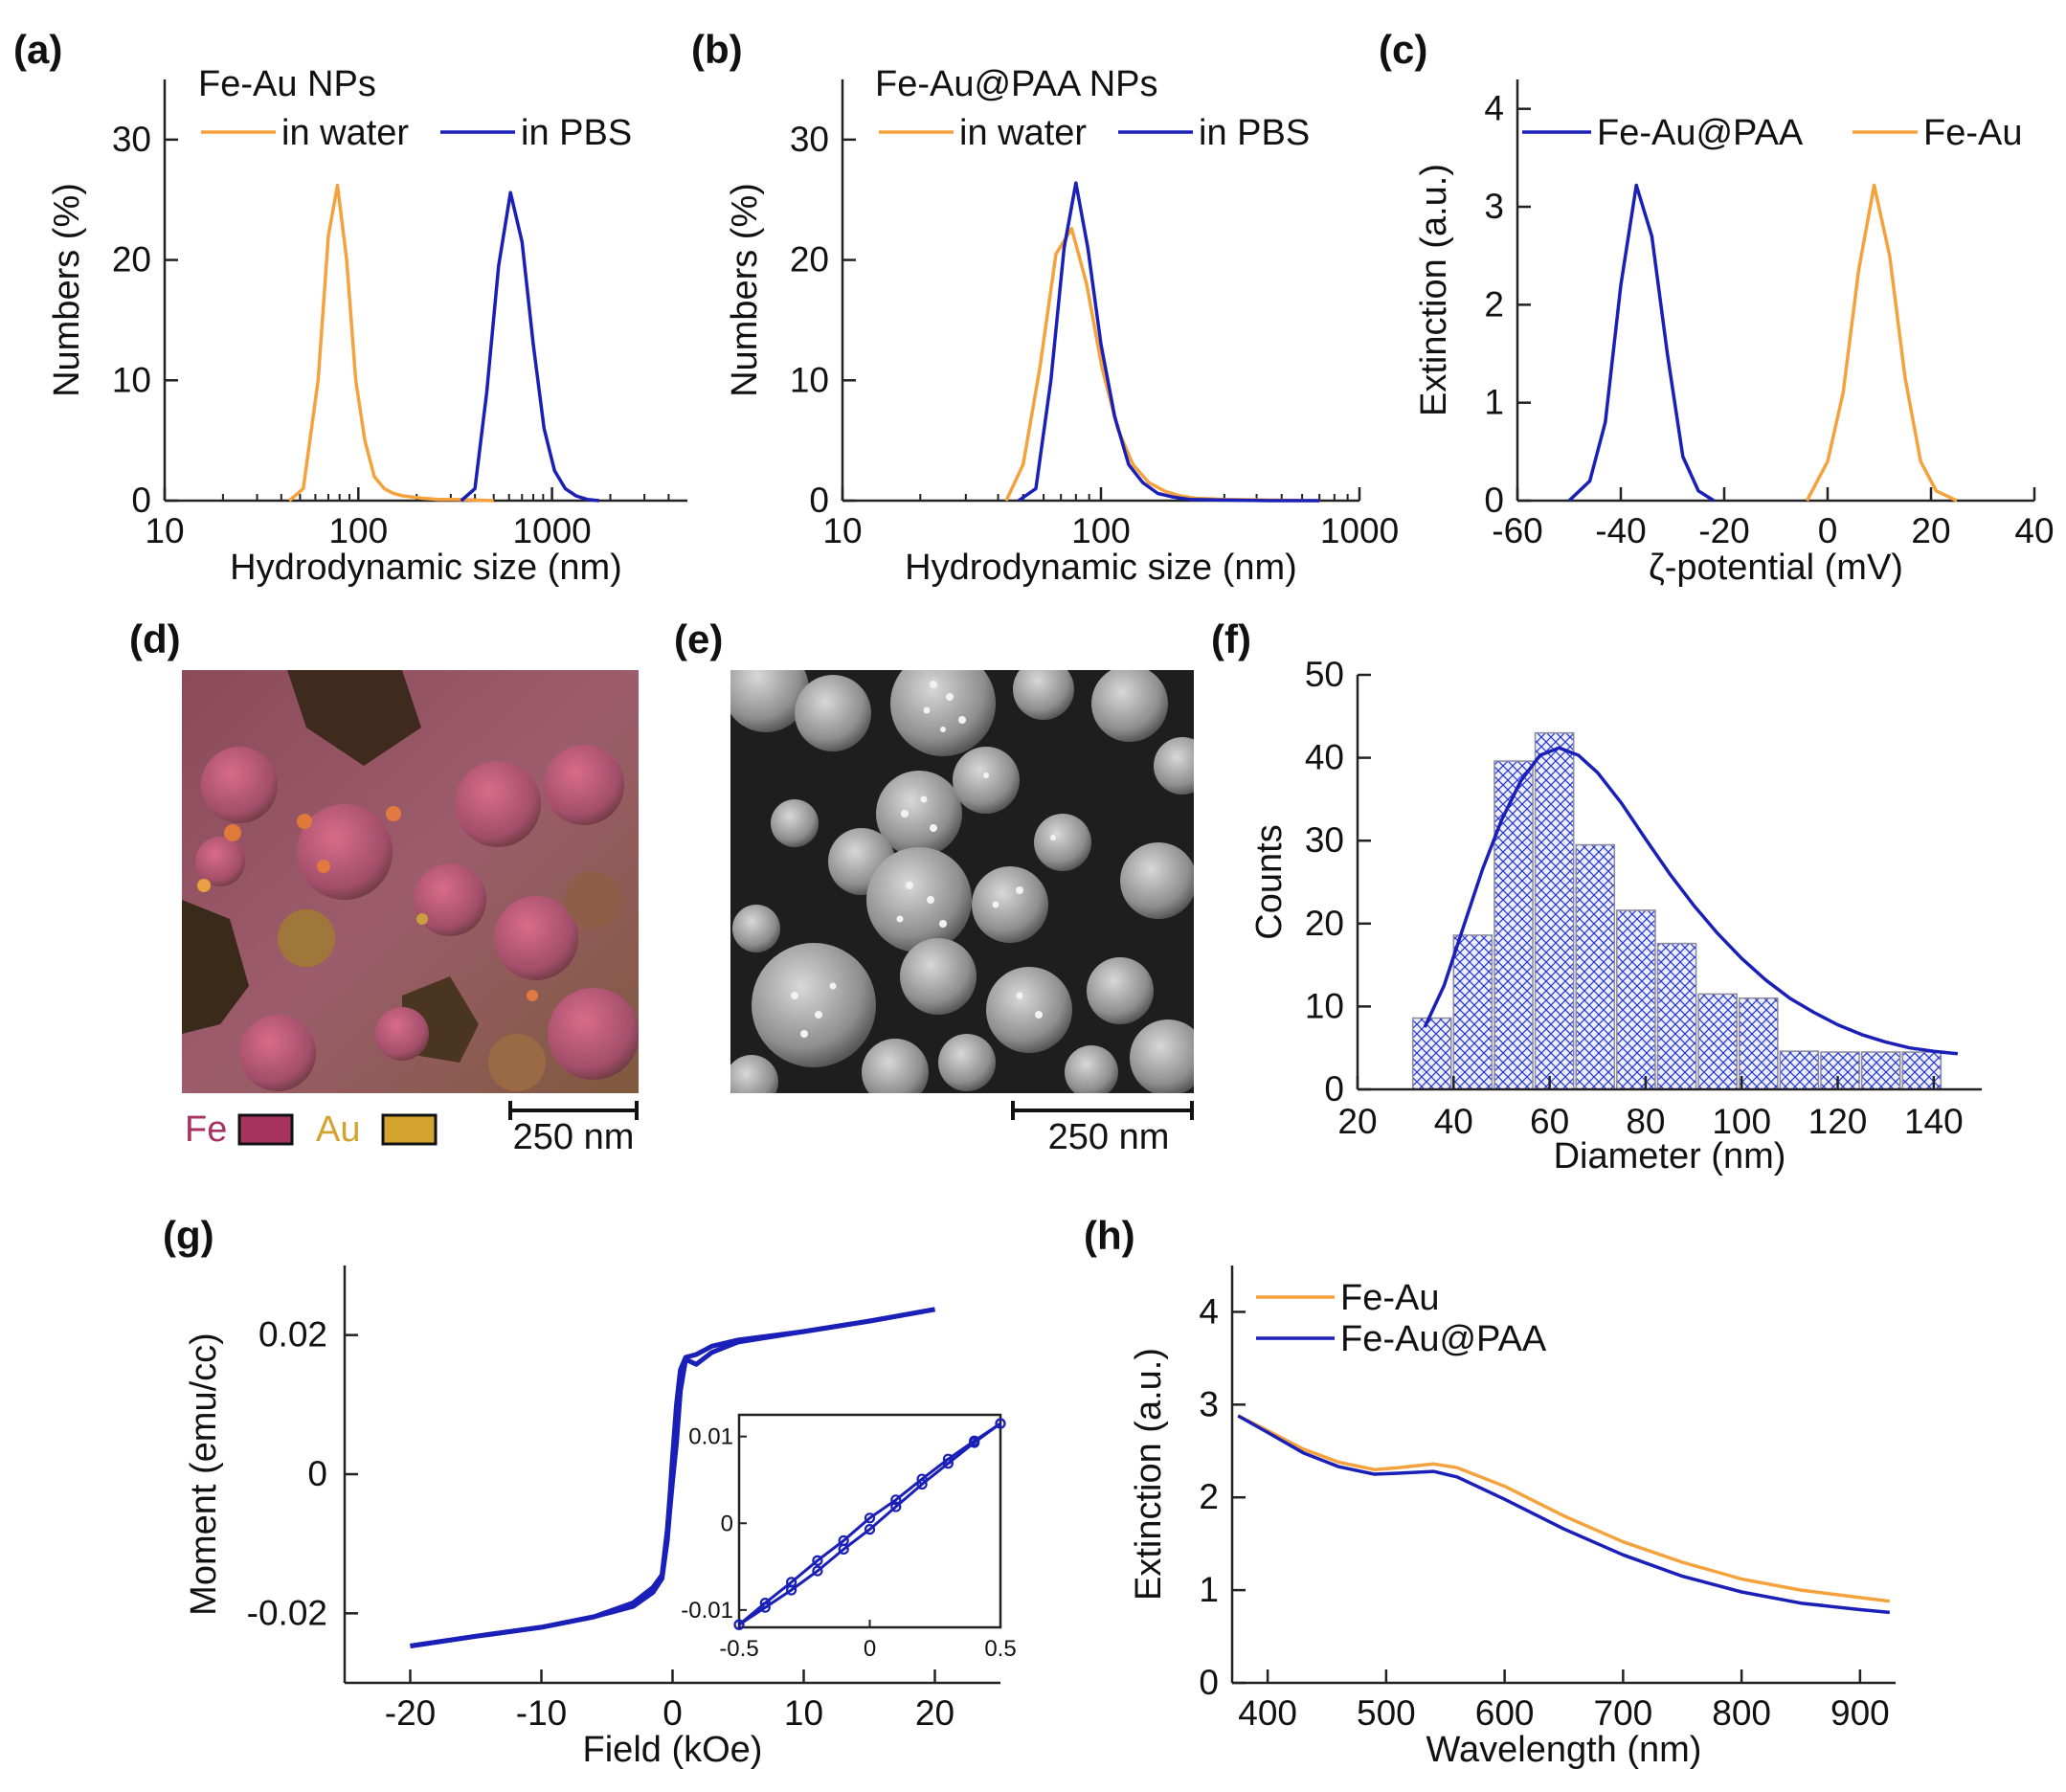 The image size is (2066, 1792). What do you see at coordinates (391, 343) in the screenshot?
I see `series-in-water-line` at bounding box center [391, 343].